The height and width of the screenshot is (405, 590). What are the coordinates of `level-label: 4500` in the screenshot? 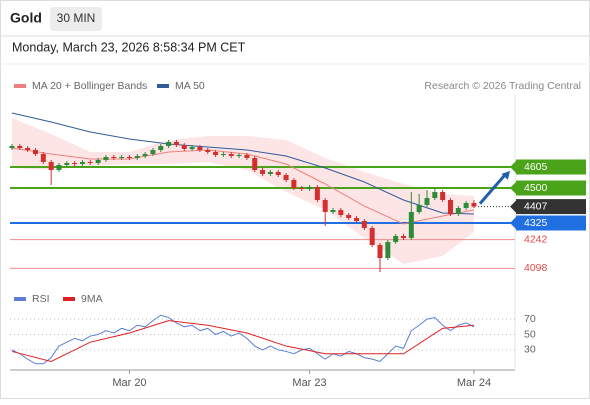 It's located at (536, 188).